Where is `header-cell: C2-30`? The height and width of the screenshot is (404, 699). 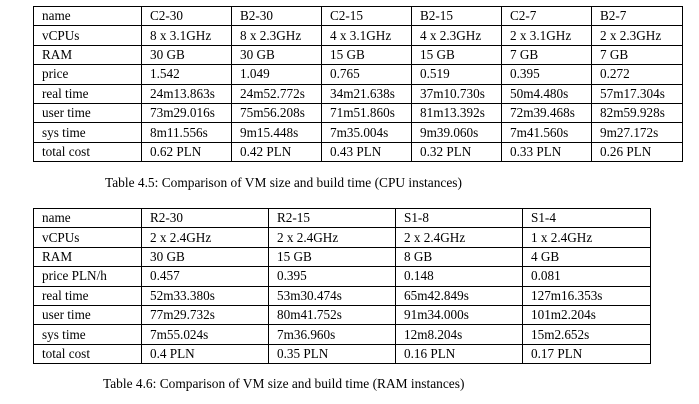
header-cell: C2-30 is located at coordinates (186, 16).